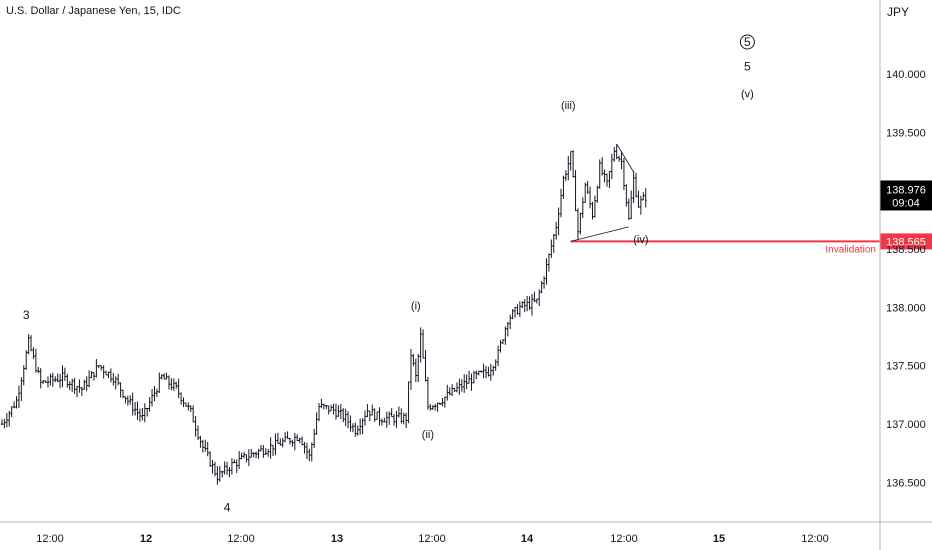  What do you see at coordinates (241, 539) in the screenshot?
I see `x-tick-label: 12:00` at bounding box center [241, 539].